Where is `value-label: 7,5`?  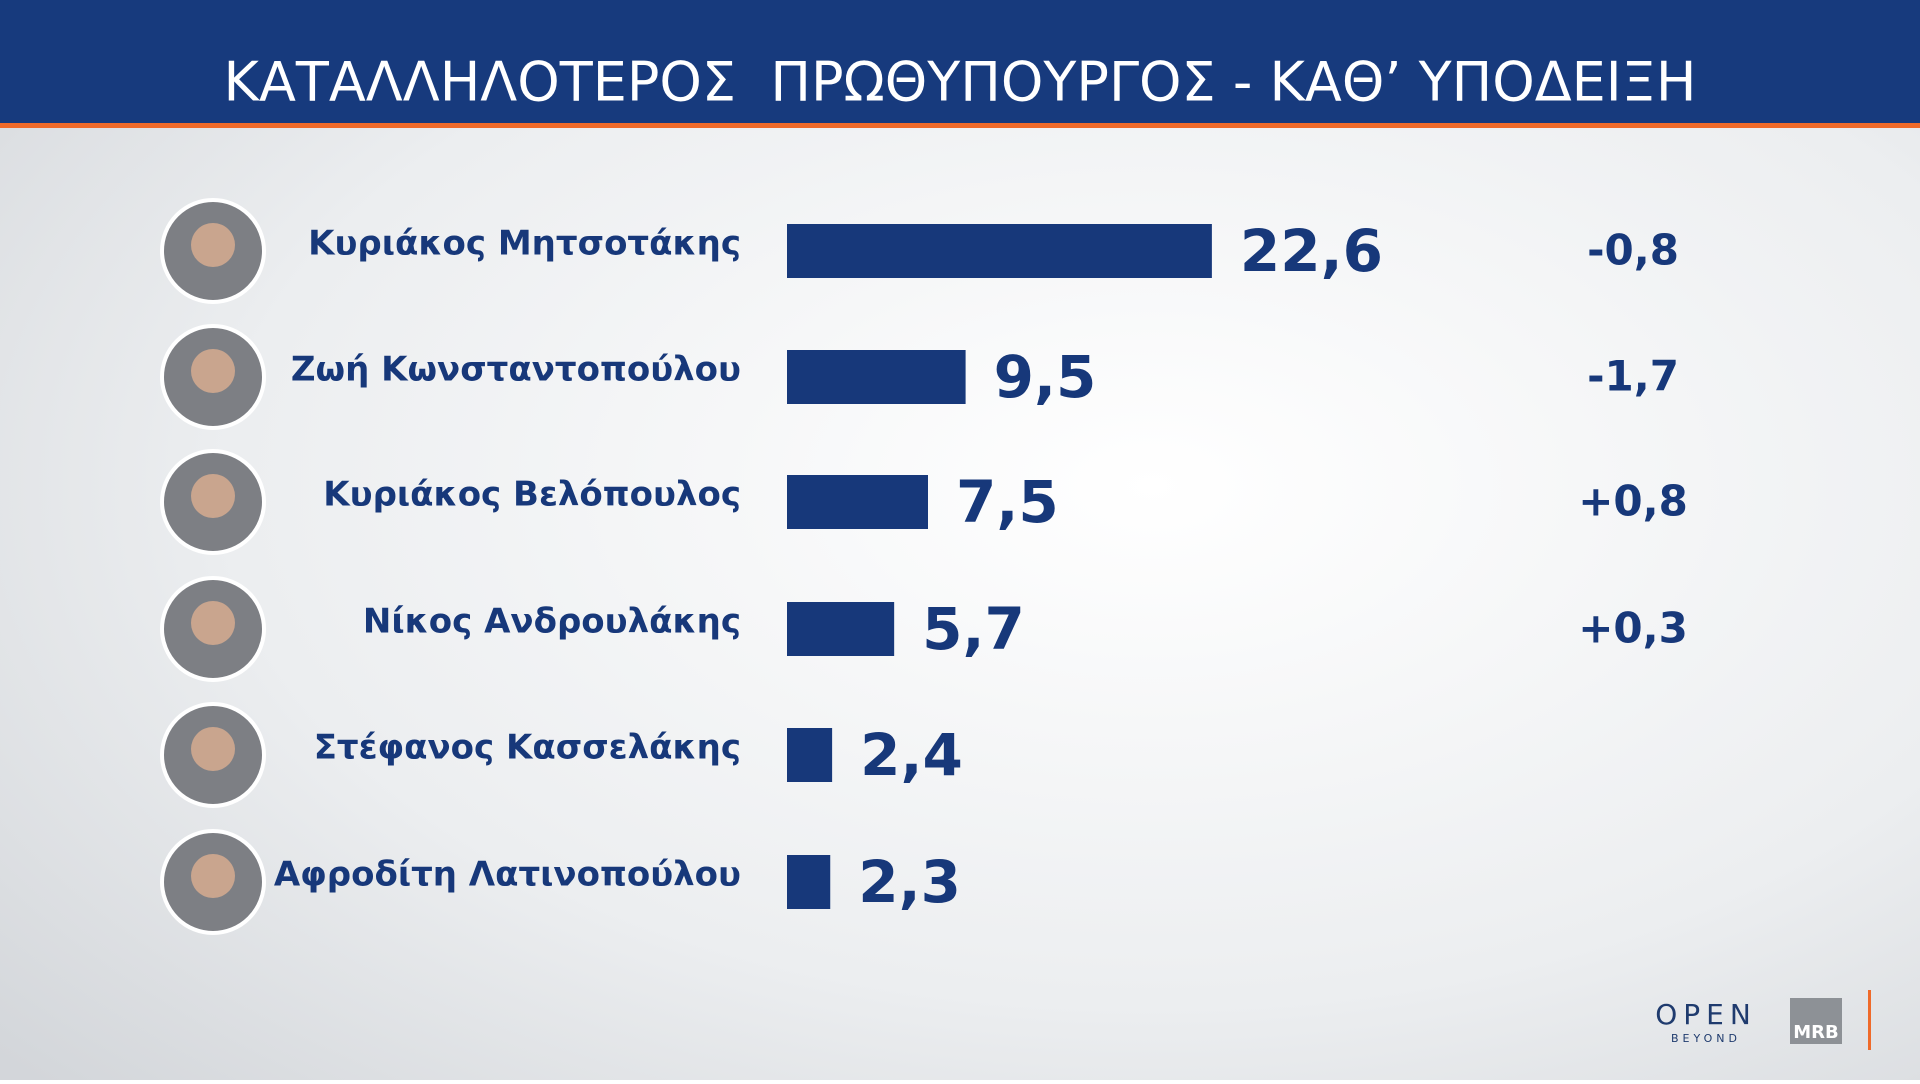
value-label: 7,5 is located at coordinates (1007, 502).